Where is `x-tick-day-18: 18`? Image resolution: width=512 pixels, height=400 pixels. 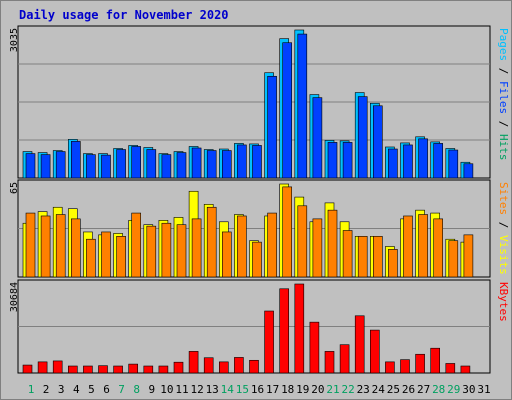 x-tick-day-18: 18 is located at coordinates (287, 389).